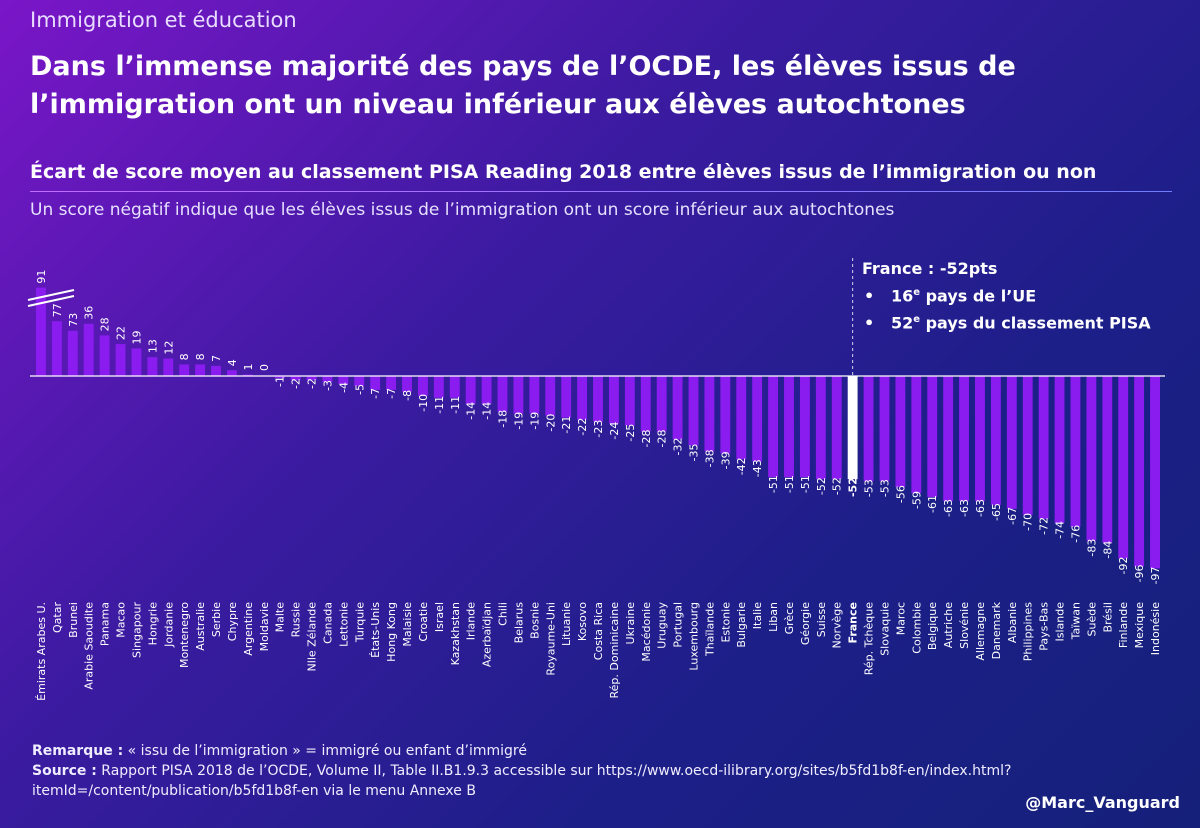  What do you see at coordinates (280, 617) in the screenshot?
I see `category-label: Malte` at bounding box center [280, 617].